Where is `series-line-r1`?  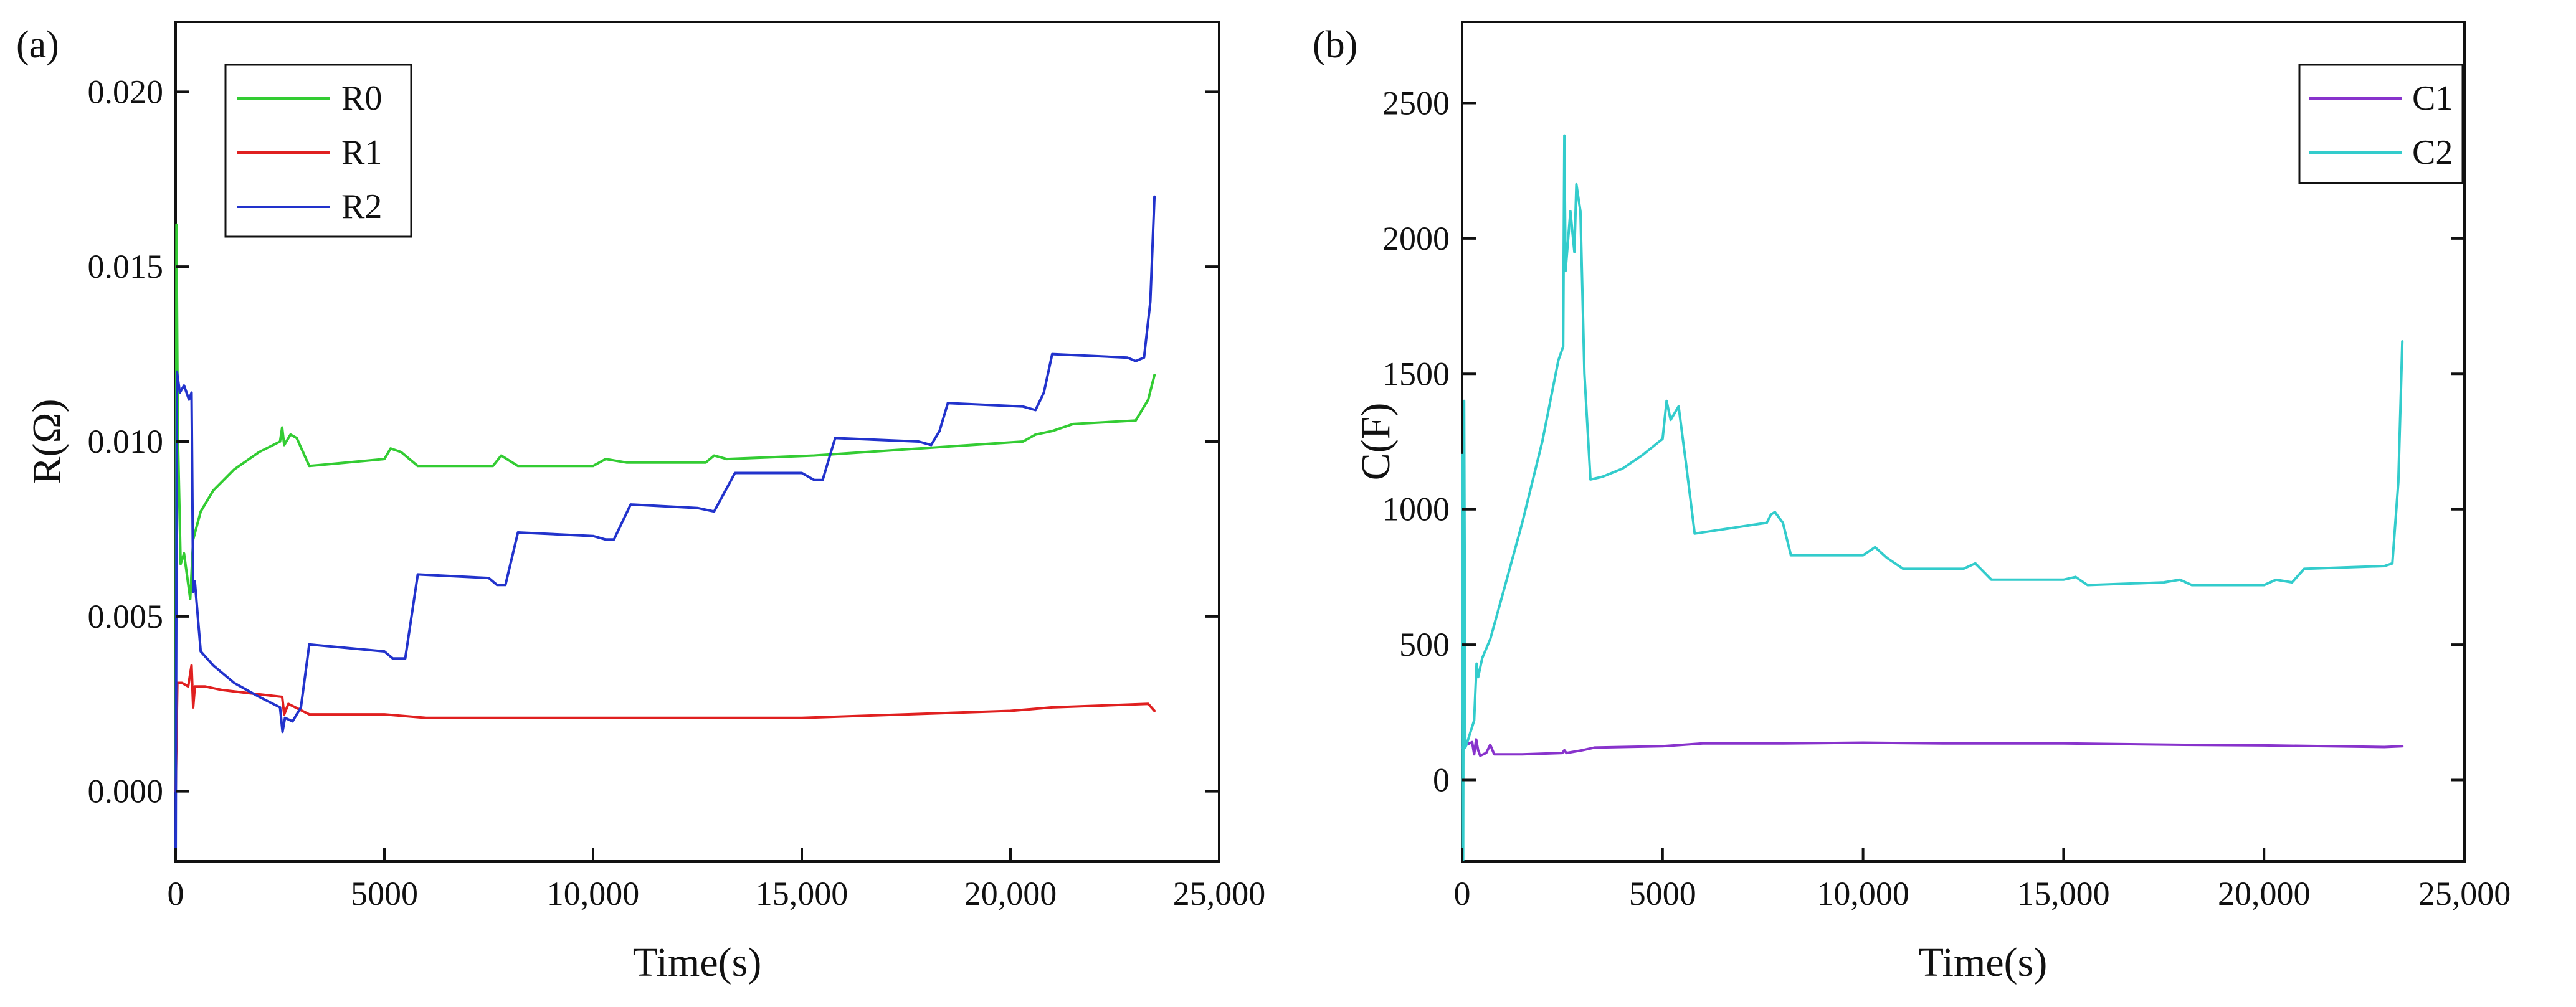
series-line-r1 is located at coordinates (665, 728).